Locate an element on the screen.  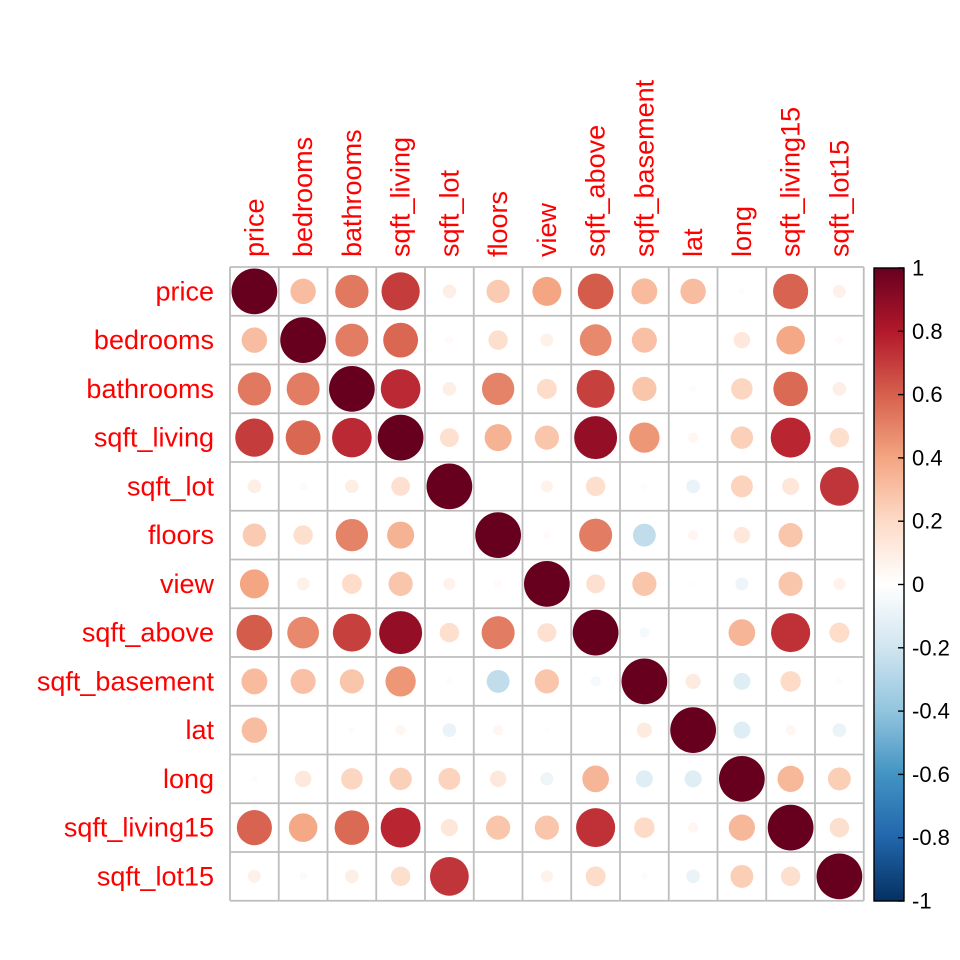
corr-circle-sqft-lot15-sqft-lot15 is located at coordinates (839, 876).